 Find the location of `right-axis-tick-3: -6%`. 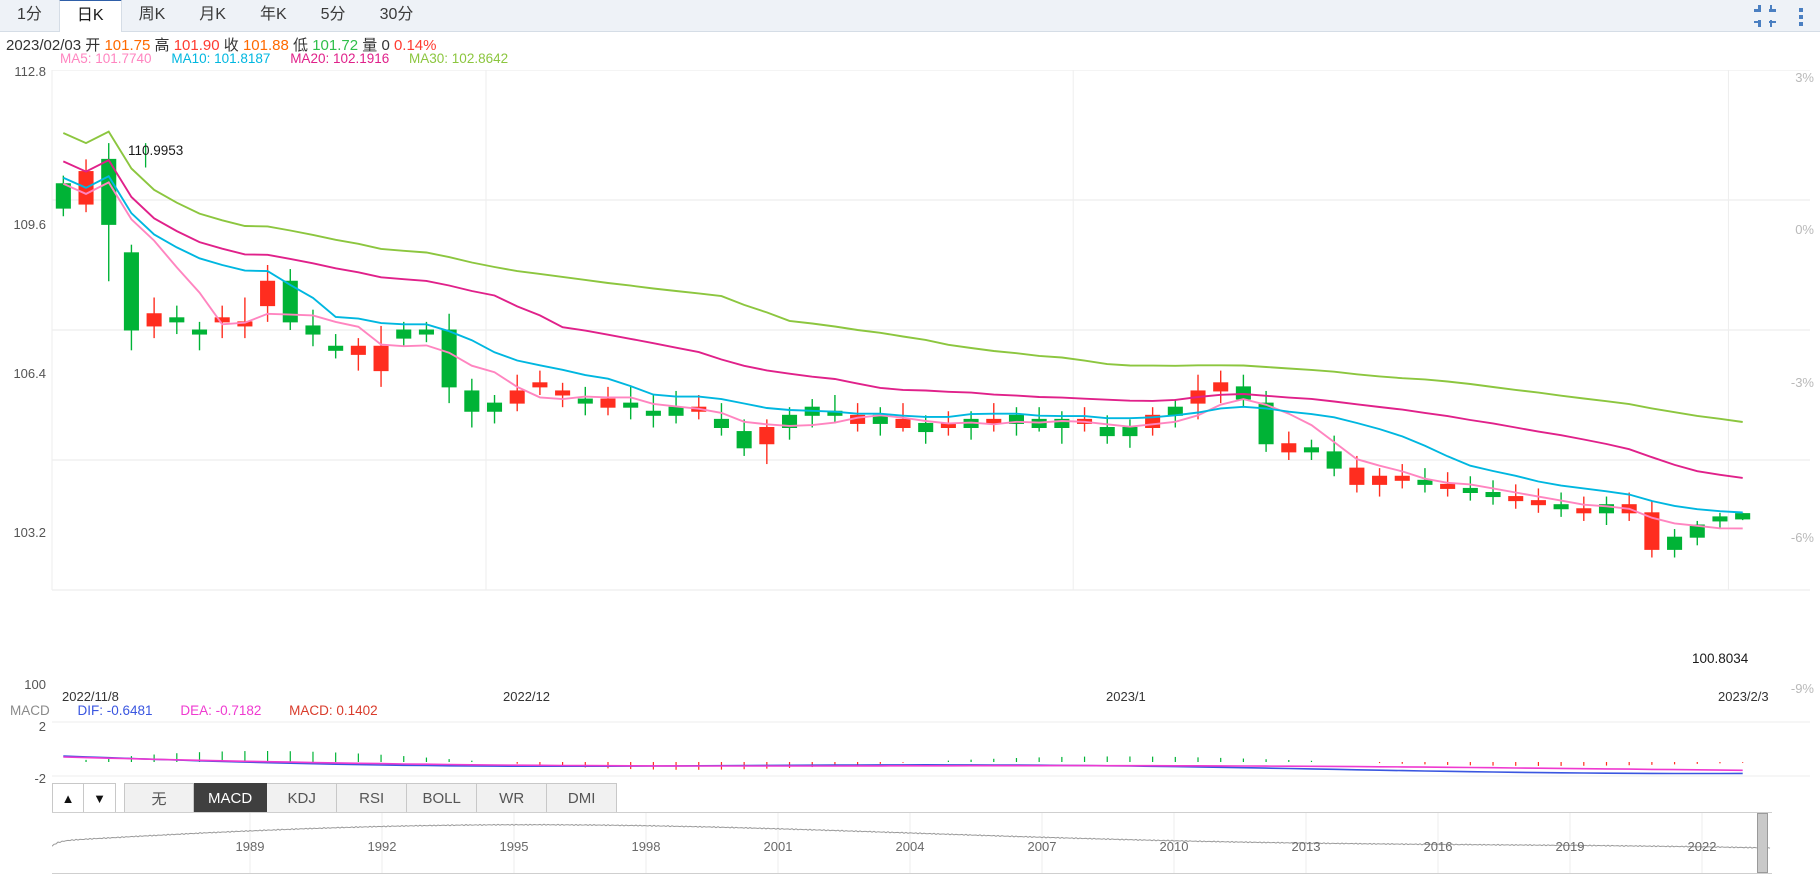

right-axis-tick-3: -6% is located at coordinates (1802, 537).